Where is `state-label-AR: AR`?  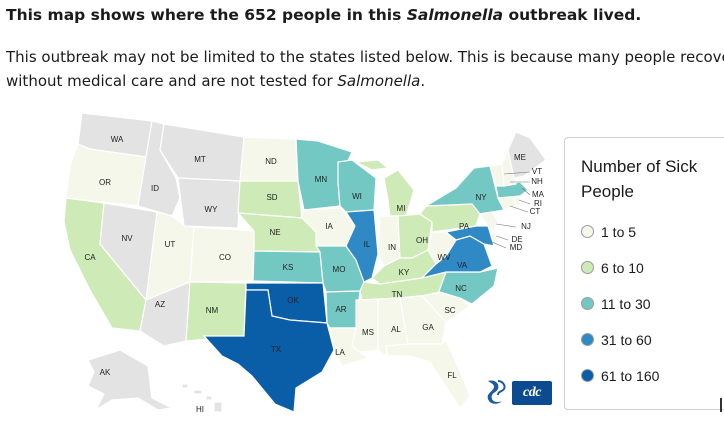 state-label-AR: AR is located at coordinates (340, 309).